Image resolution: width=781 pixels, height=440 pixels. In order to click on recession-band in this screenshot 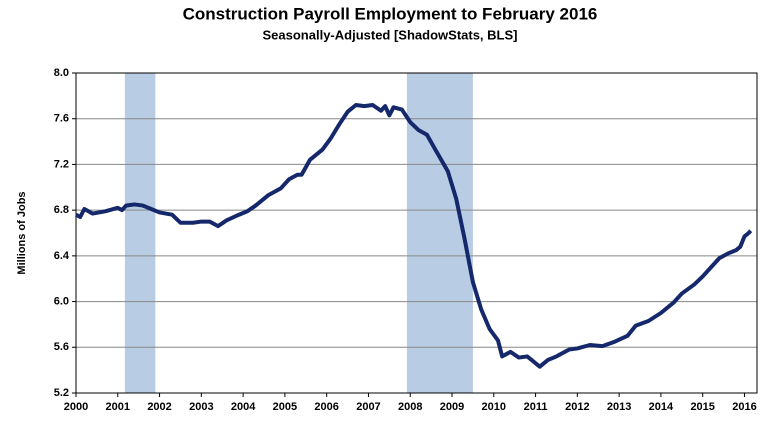, I will do `click(140, 233)`.